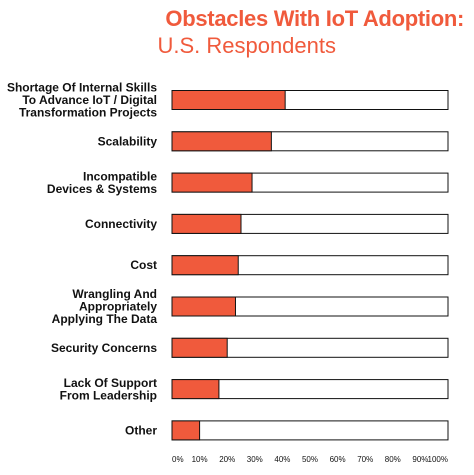 This screenshot has width=474, height=475. What do you see at coordinates (365, 459) in the screenshot?
I see `x-tick-label: 70%` at bounding box center [365, 459].